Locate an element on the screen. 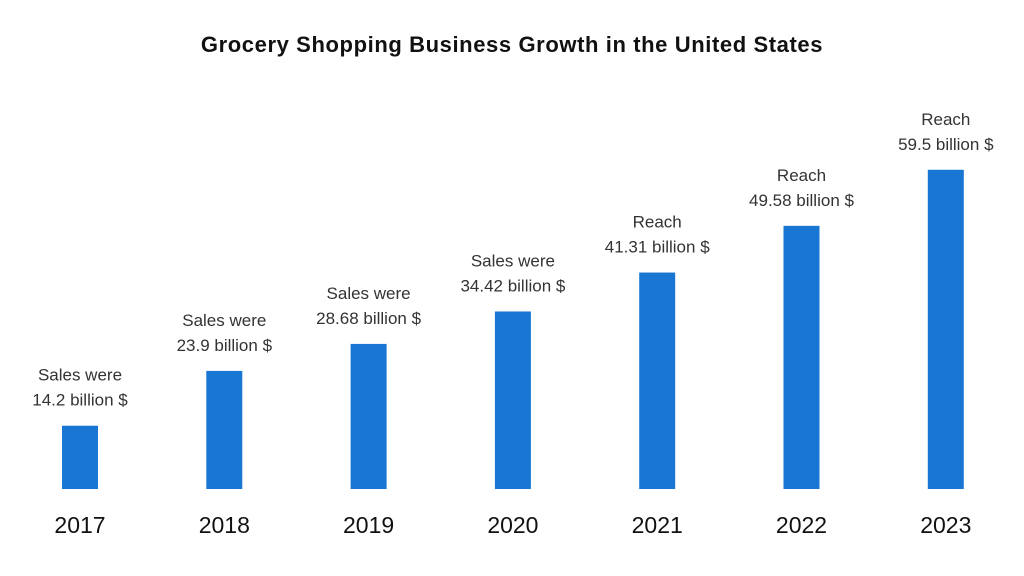 The image size is (1024, 576). x-tick-label: 2019 is located at coordinates (368, 525).